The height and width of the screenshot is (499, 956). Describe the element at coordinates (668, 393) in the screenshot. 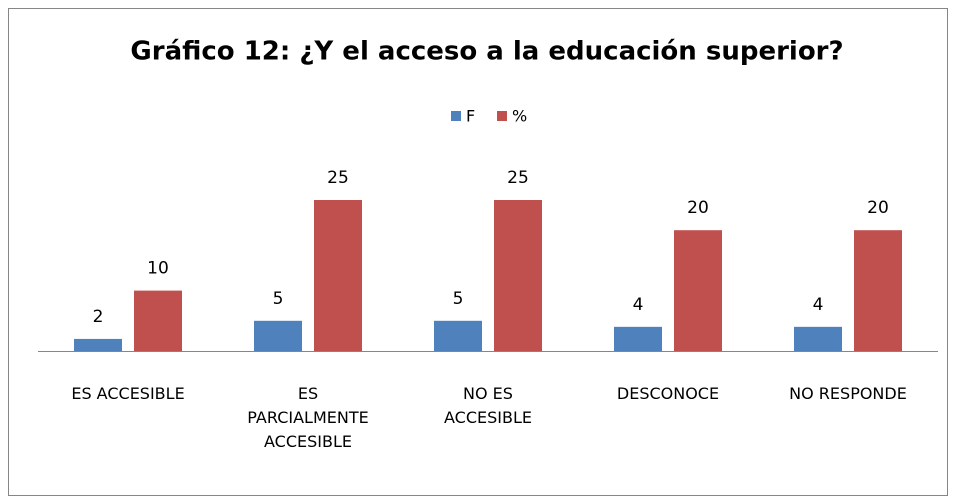

I see `x-tick-label: DESCONOCE` at that location.